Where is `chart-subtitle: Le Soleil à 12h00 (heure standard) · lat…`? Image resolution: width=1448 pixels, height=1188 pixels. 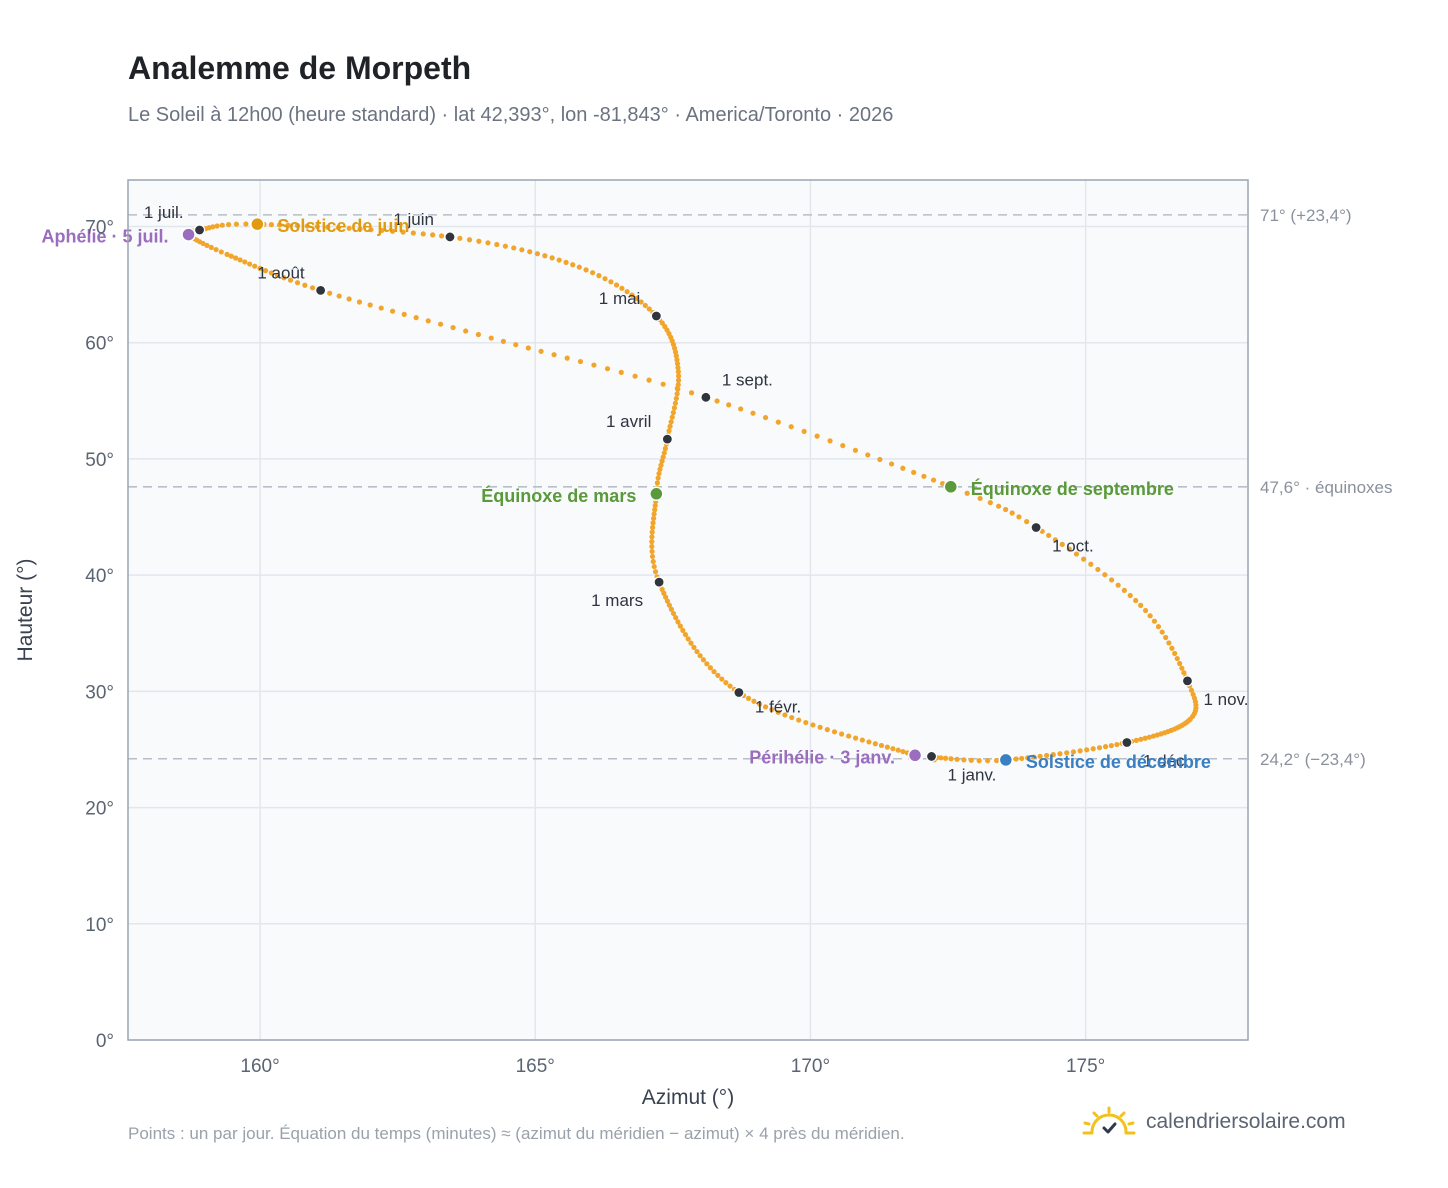 chart-subtitle: Le Soleil à 12h00 (heure standard) · lat… is located at coordinates (511, 115).